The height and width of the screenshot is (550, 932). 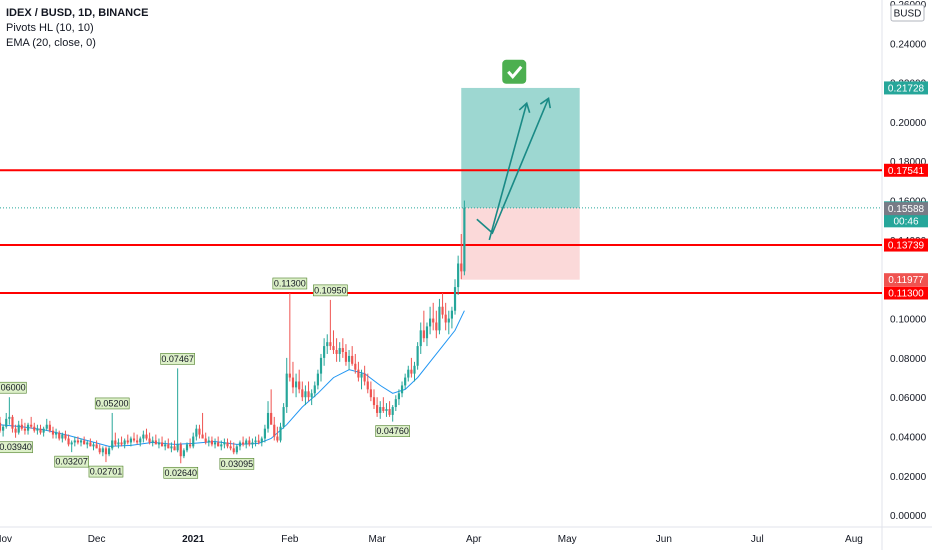 I want to click on x-tick-label: Apr, so click(x=474, y=539).